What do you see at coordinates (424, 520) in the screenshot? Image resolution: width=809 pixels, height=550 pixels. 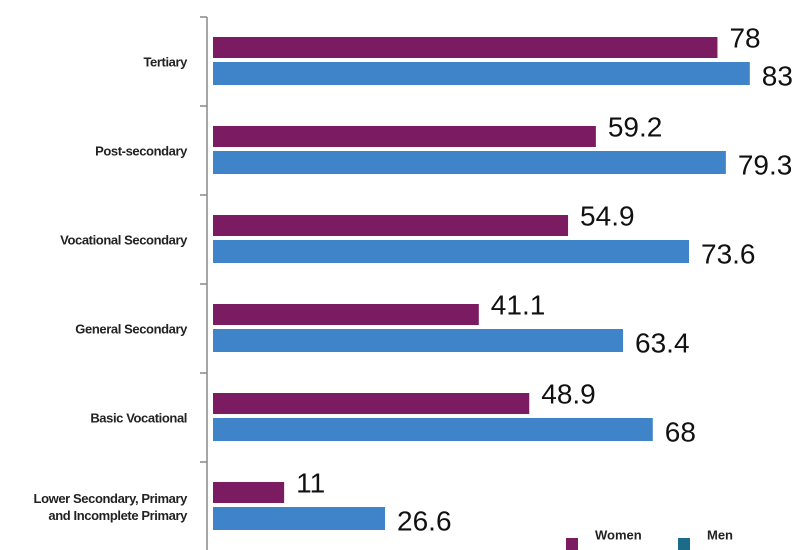 I see `value-label: 26.6` at bounding box center [424, 520].